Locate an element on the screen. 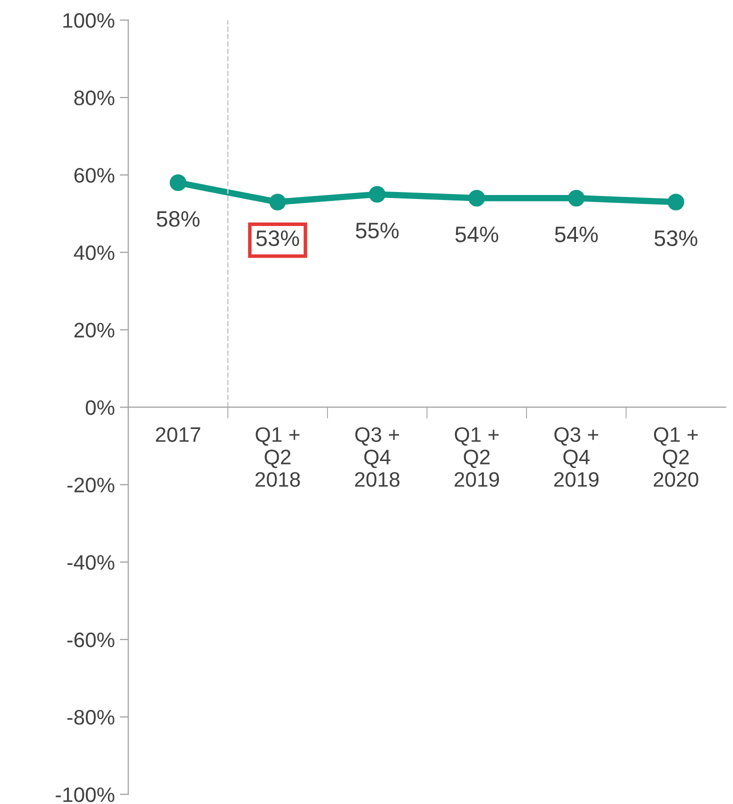 The image size is (733, 804). data-label: 55% is located at coordinates (377, 230).